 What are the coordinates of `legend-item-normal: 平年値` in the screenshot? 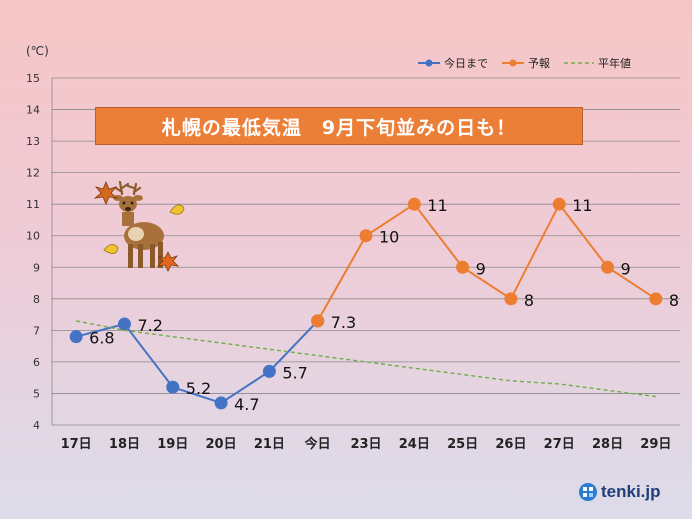 It's located at (597, 63).